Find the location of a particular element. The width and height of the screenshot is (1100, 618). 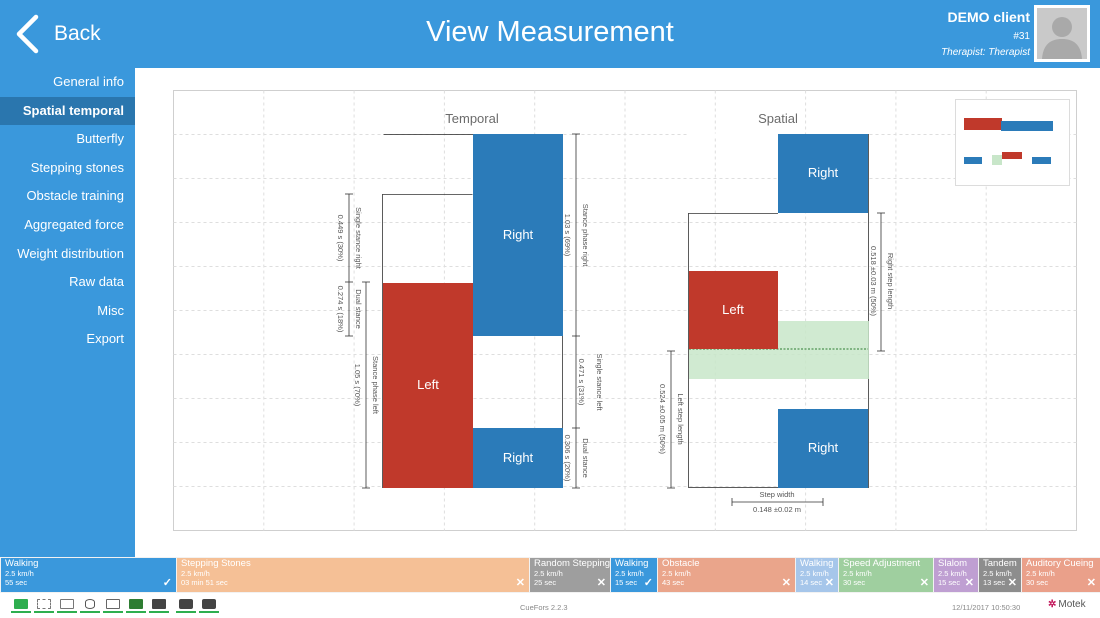

sidebar-item-spatial-temporal: Spatial temporal is located at coordinates (67, 111).